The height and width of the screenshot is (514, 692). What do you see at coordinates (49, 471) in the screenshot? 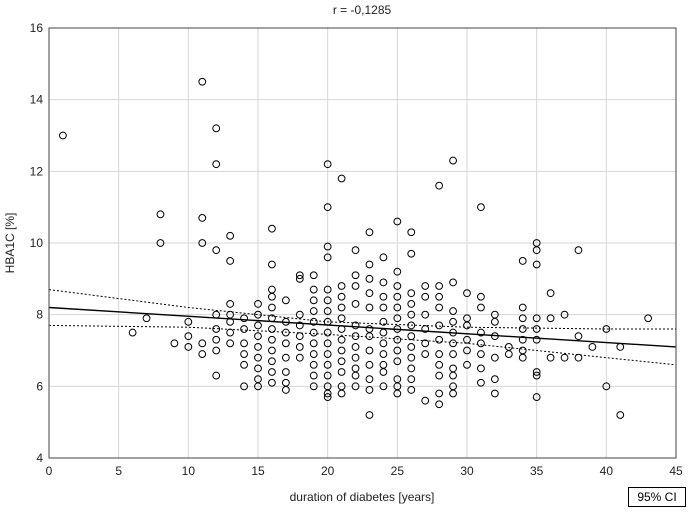
I see `x-tick-label: 0` at bounding box center [49, 471].